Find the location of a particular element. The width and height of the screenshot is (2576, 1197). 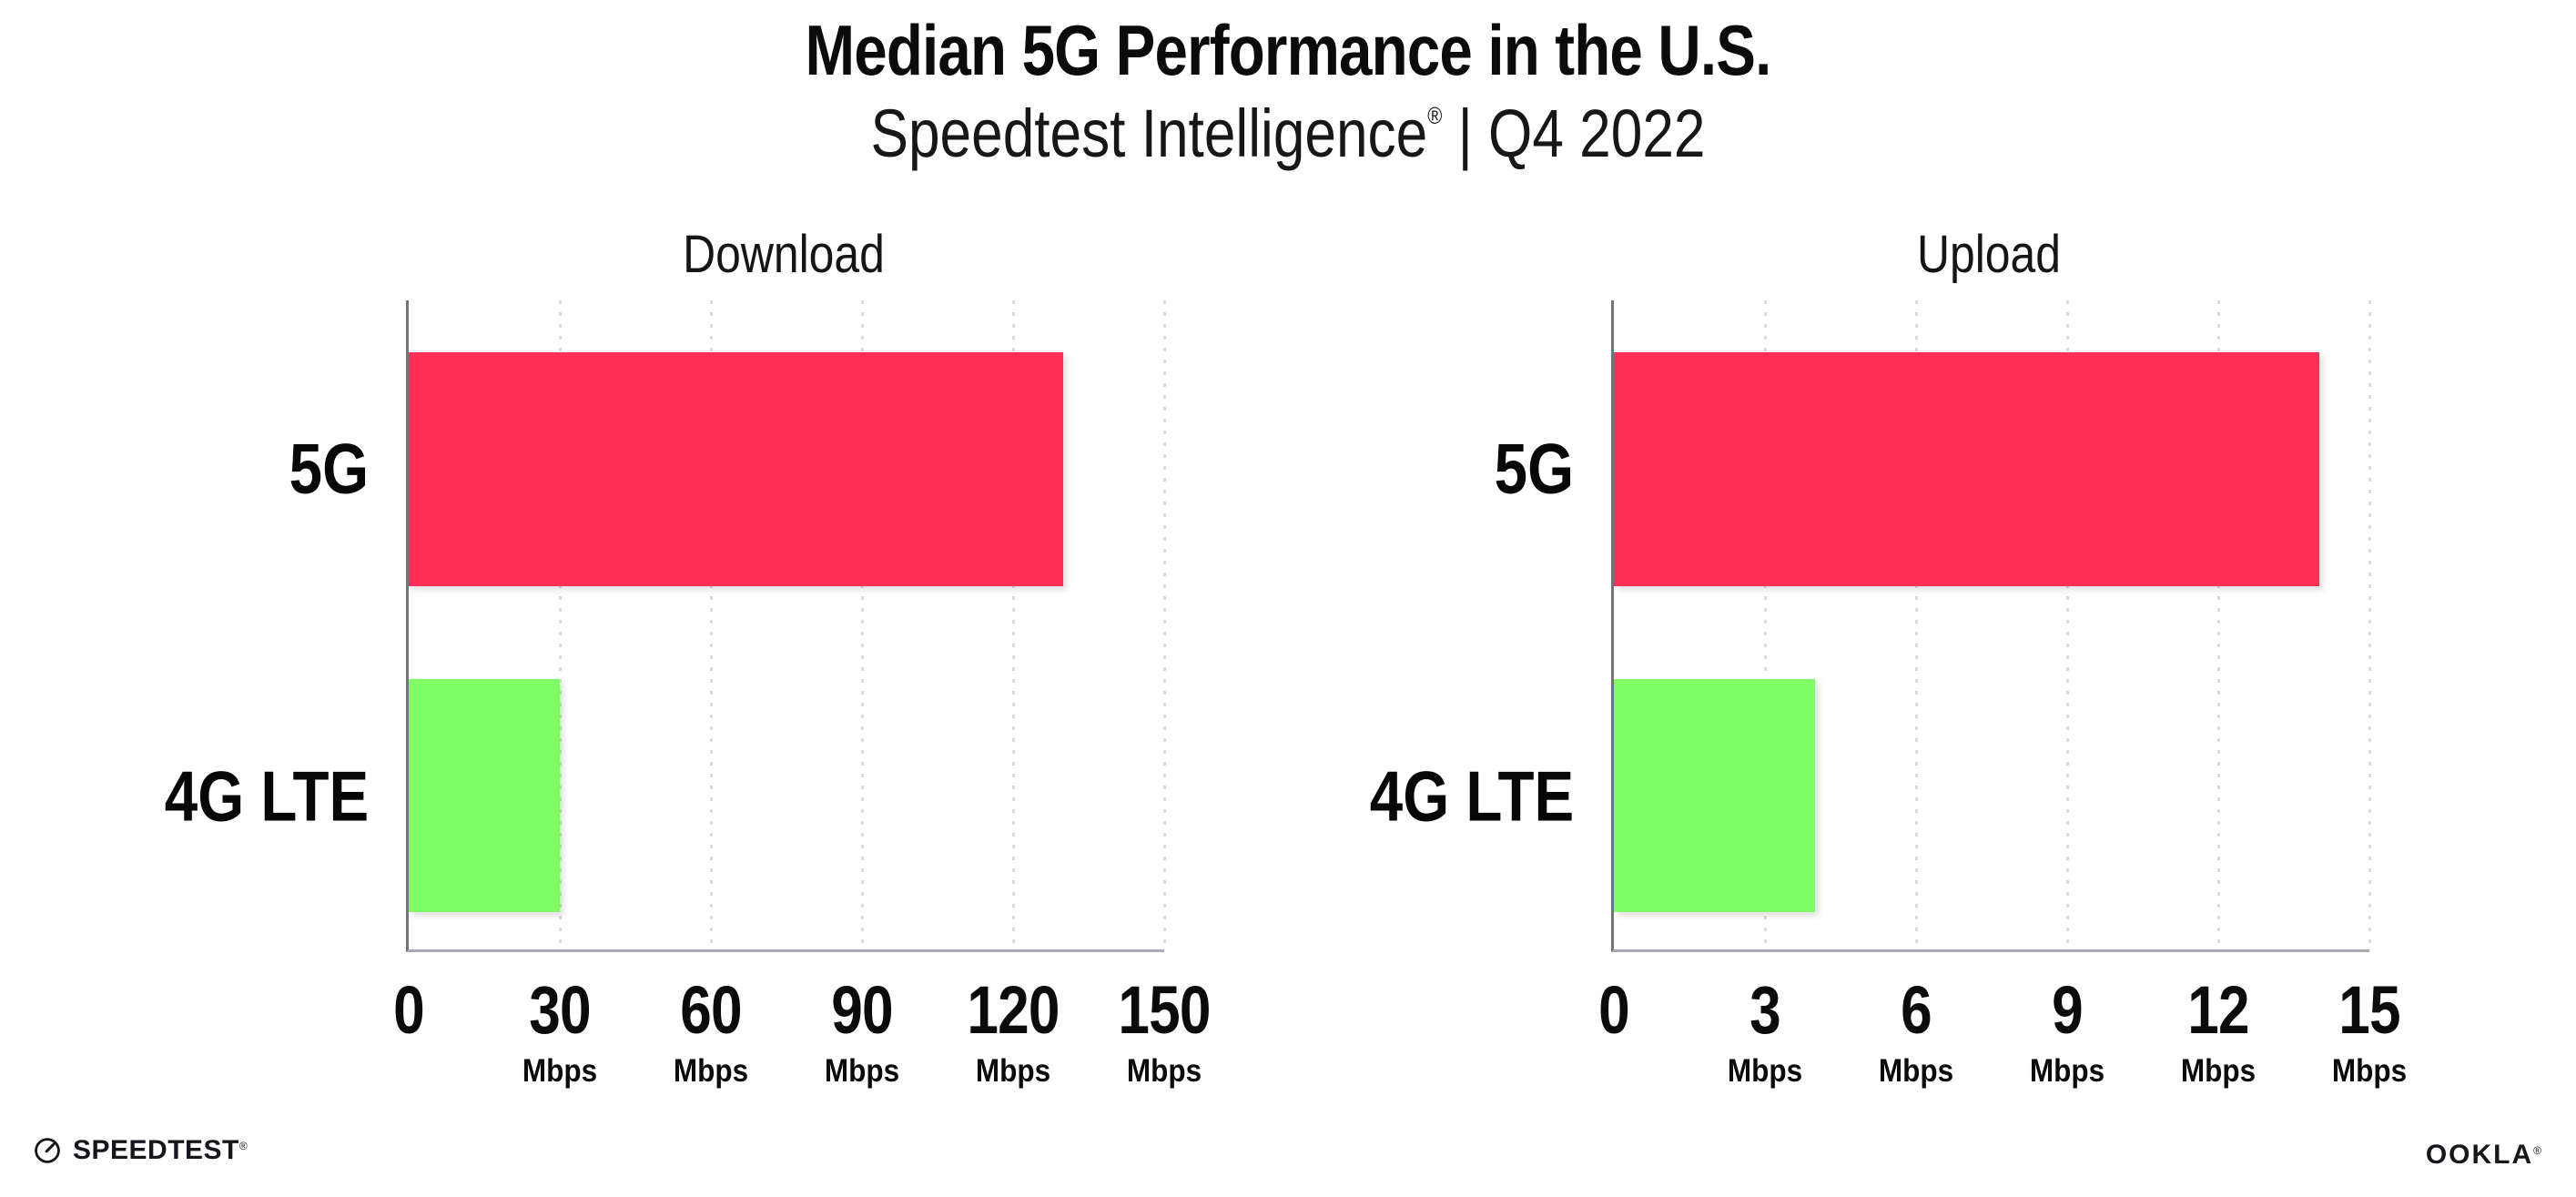

x-tick-value: 60 is located at coordinates (711, 1010).